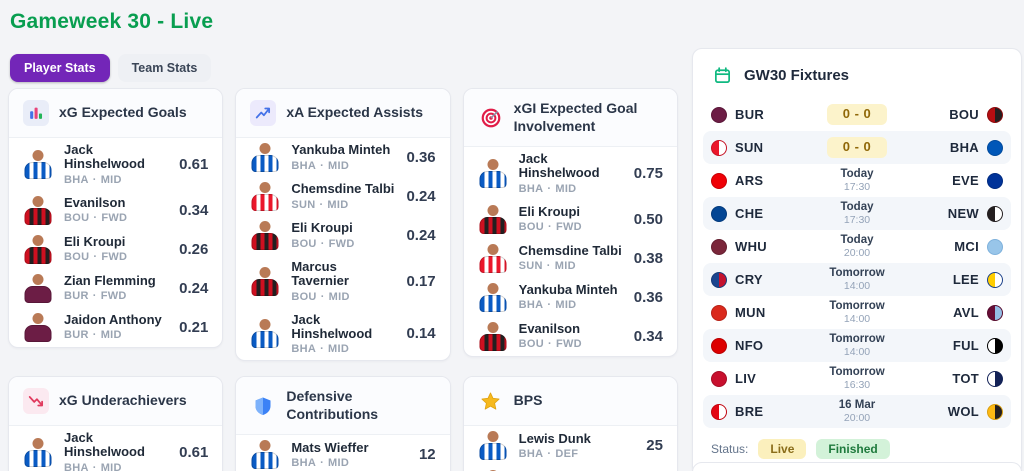 This screenshot has width=1024, height=471. What do you see at coordinates (648, 173) in the screenshot?
I see `stat-value: 0.75` at bounding box center [648, 173].